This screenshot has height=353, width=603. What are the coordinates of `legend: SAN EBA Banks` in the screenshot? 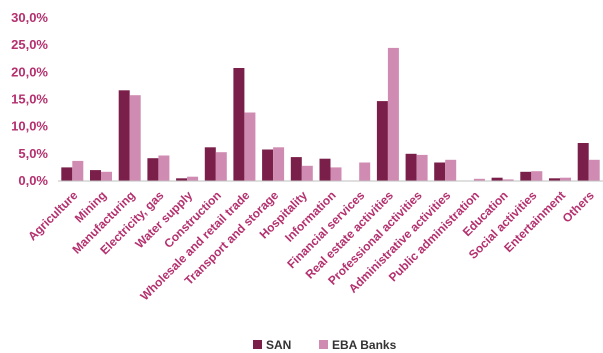 It's located at (325, 345).